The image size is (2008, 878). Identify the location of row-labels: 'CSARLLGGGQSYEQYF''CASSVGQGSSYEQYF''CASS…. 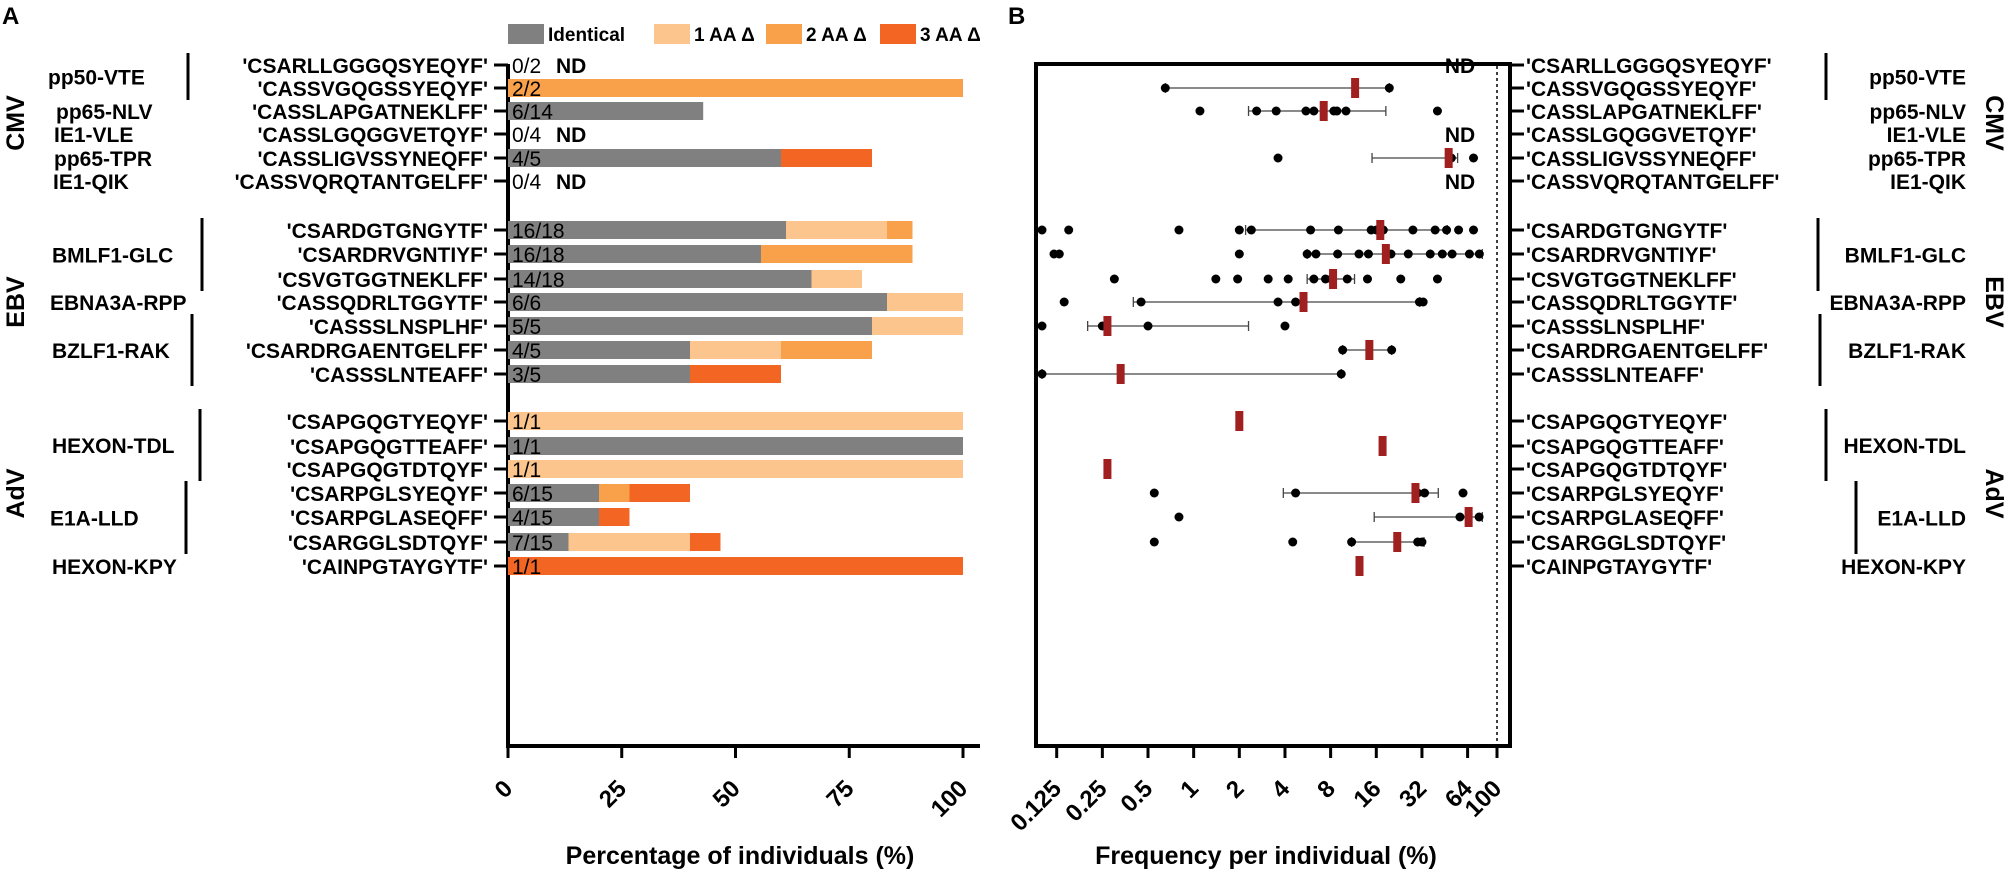
(245, 316).